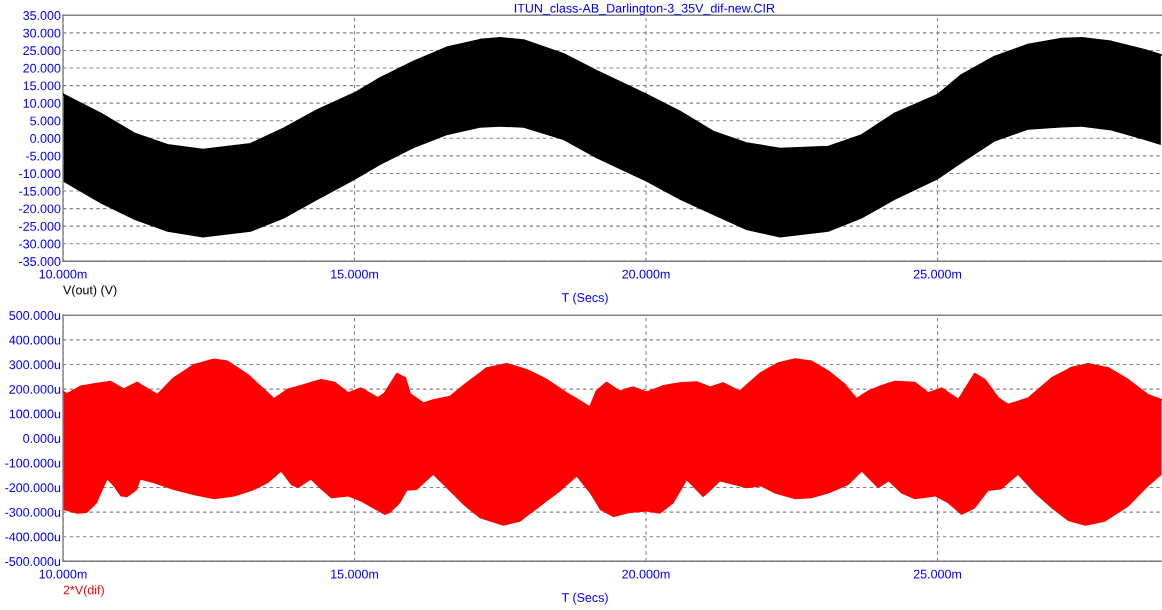 The height and width of the screenshot is (610, 1162). I want to click on text: 2*V(dif), so click(83, 591).